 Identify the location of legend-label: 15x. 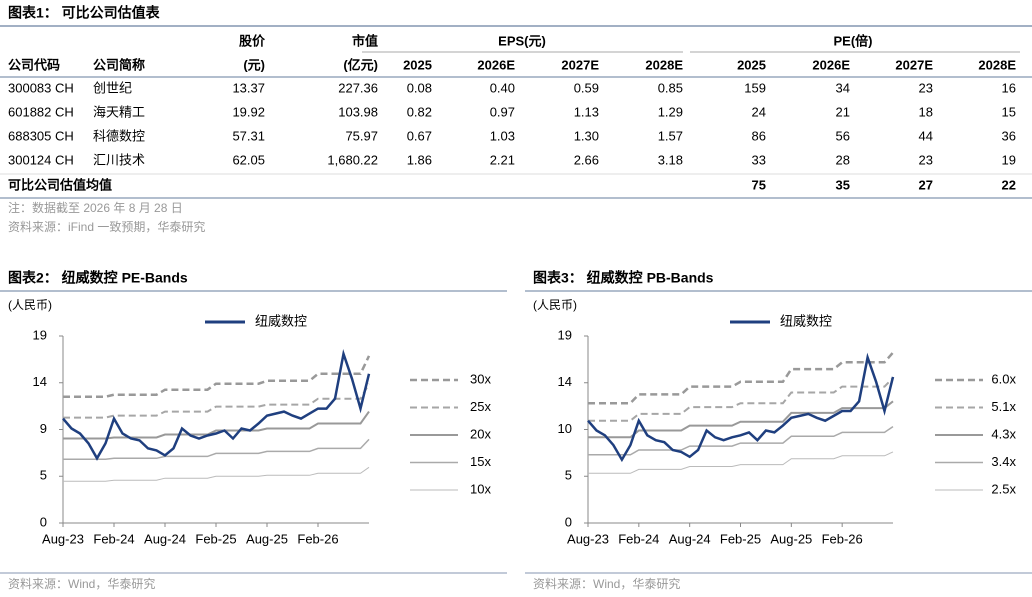
(480, 461).